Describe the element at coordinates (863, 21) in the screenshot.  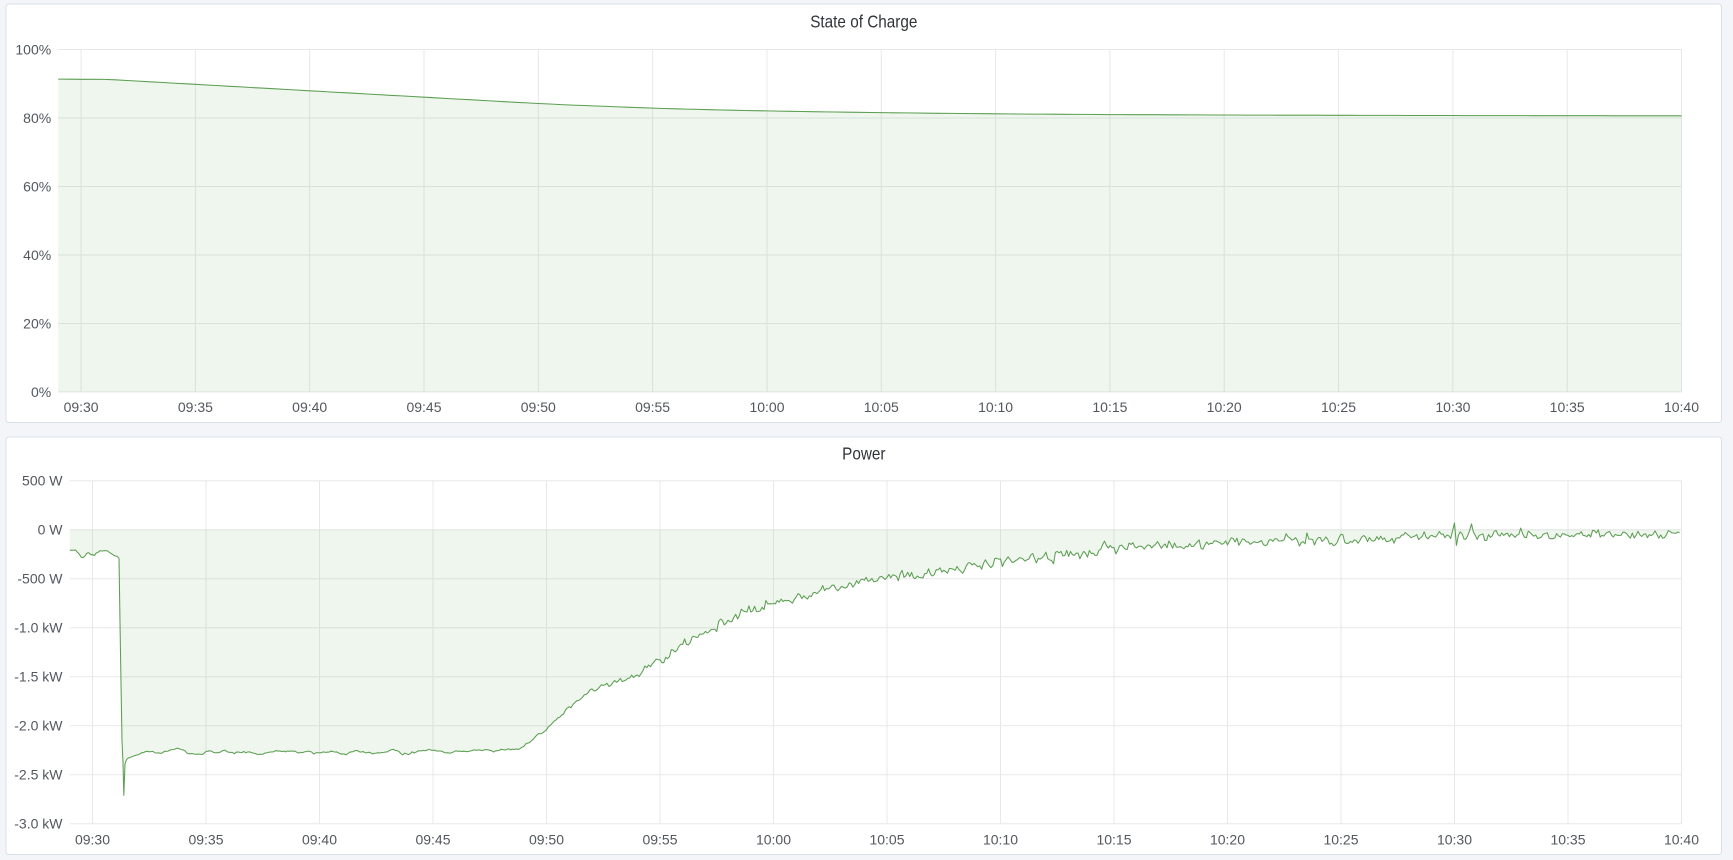
I see `svg-text: State of Charge` at that location.